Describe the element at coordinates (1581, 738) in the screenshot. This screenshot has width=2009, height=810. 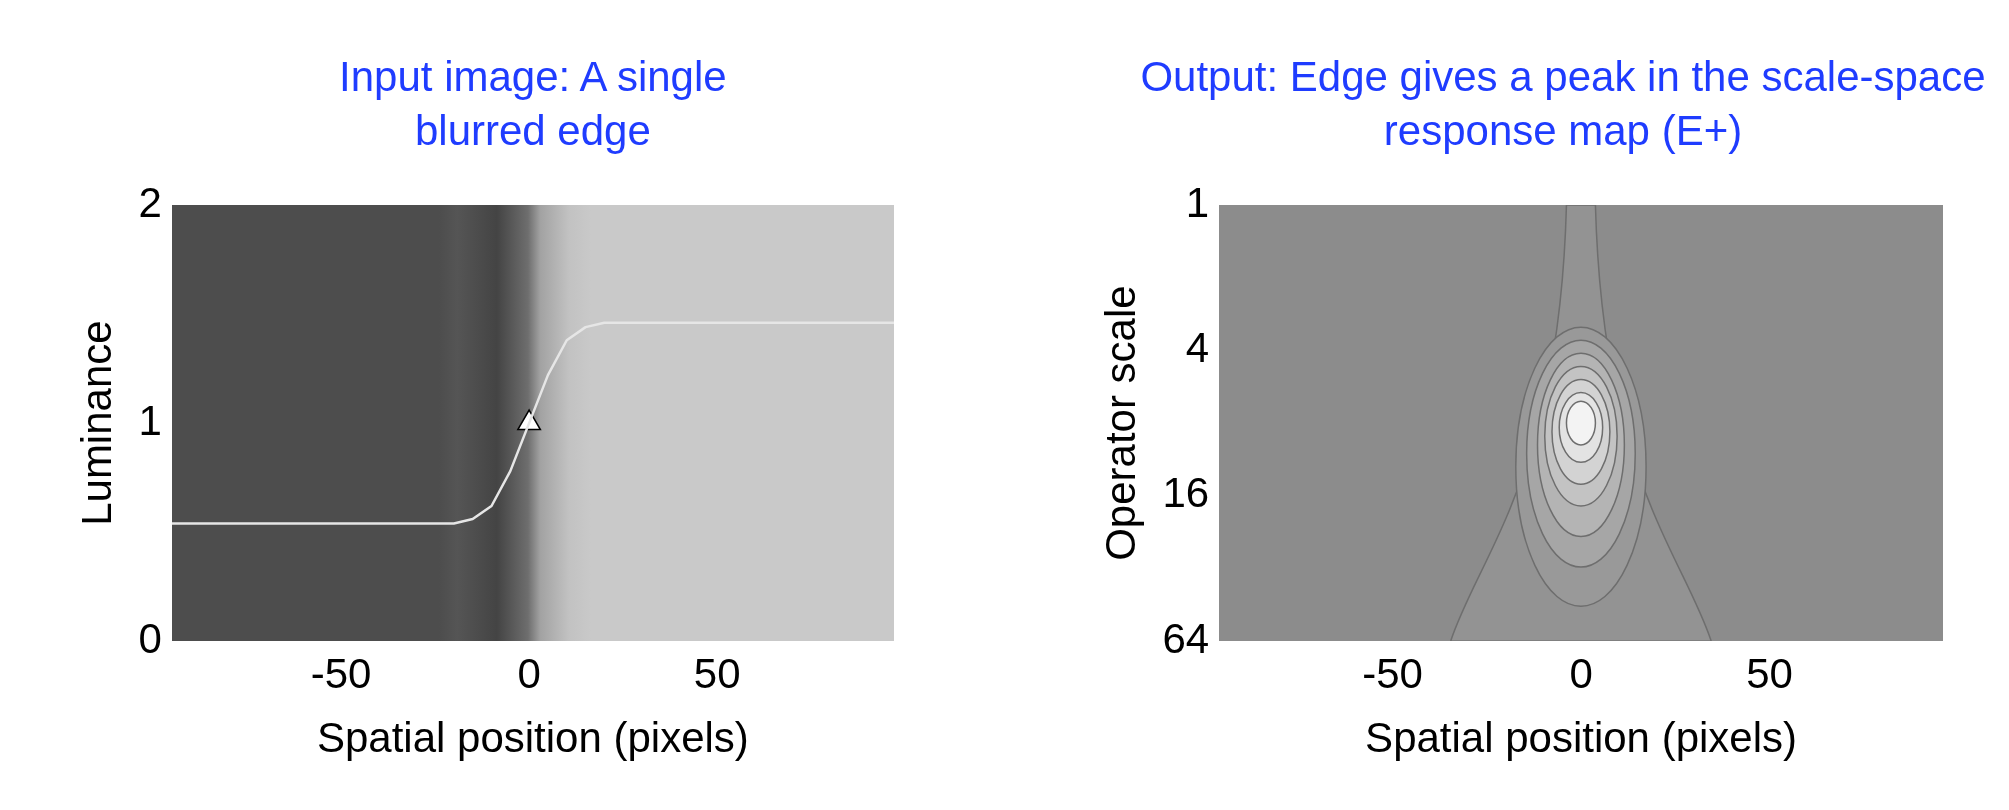
I see `text: Spatial position (pixels)` at that location.